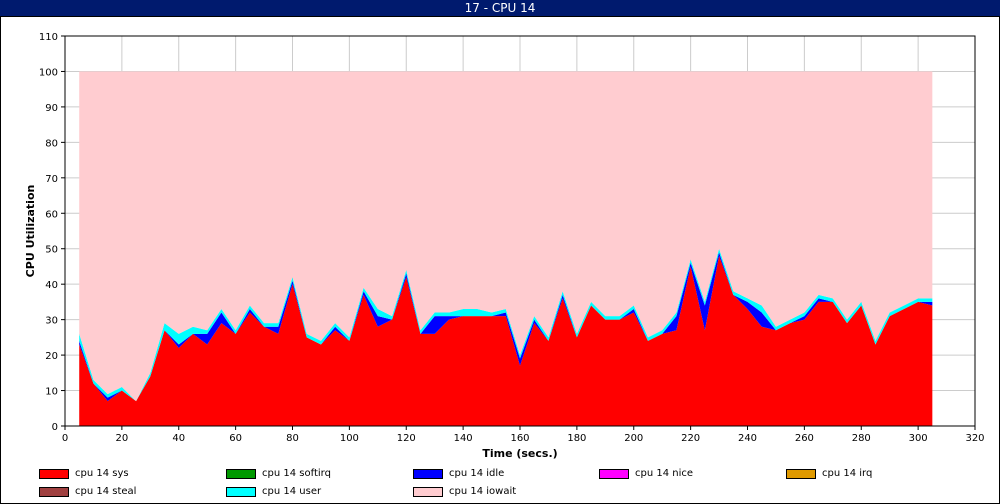  I want to click on legend-label: cpu 14 user, so click(292, 491).